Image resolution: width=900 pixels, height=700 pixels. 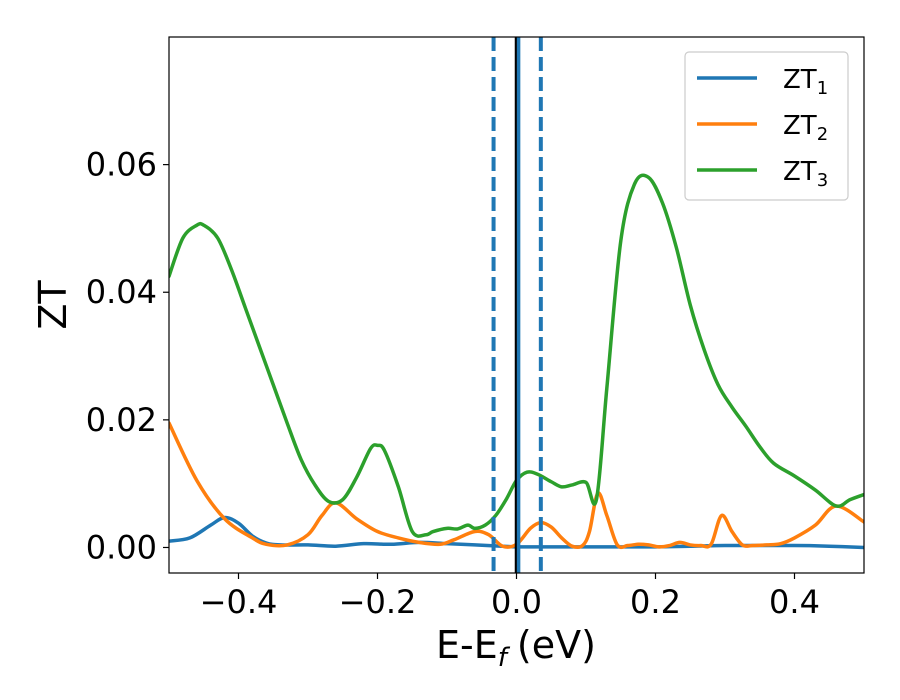 I want to click on y-tick-label: 0.06, so click(x=121, y=165).